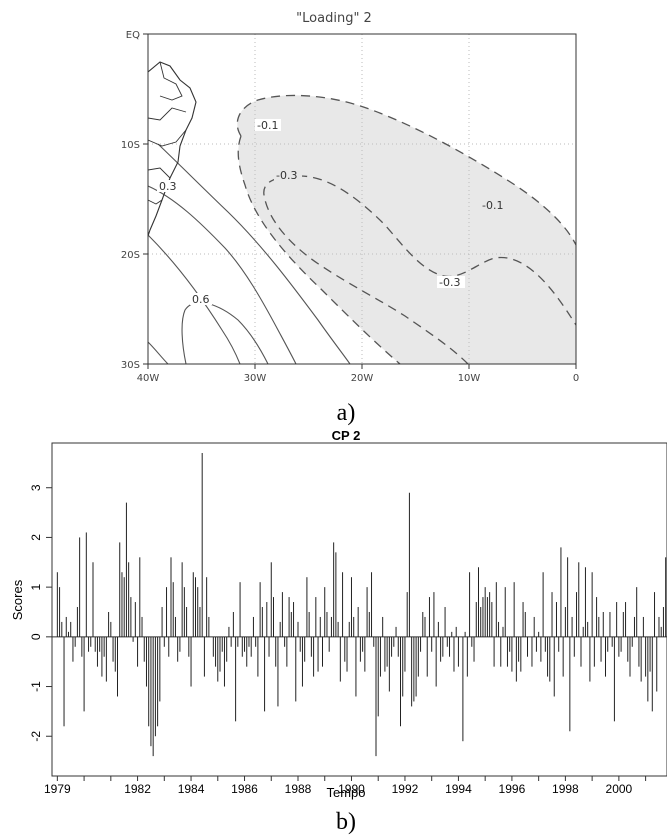  What do you see at coordinates (346, 413) in the screenshot?
I see `panel-a-caption: a)` at bounding box center [346, 413].